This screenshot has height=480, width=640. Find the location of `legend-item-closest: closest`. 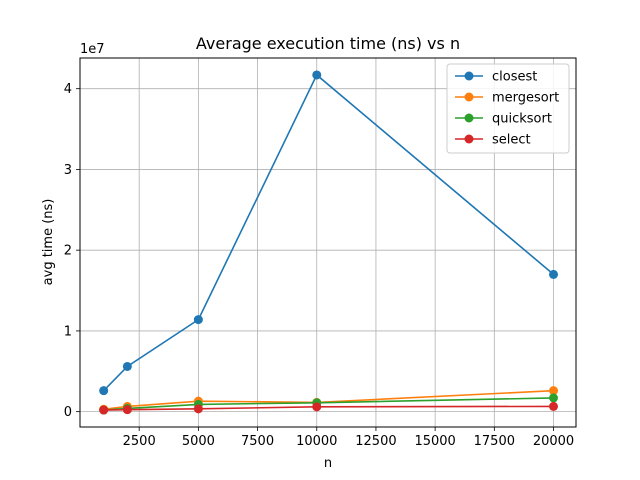

legend-item-closest: closest is located at coordinates (496, 77).